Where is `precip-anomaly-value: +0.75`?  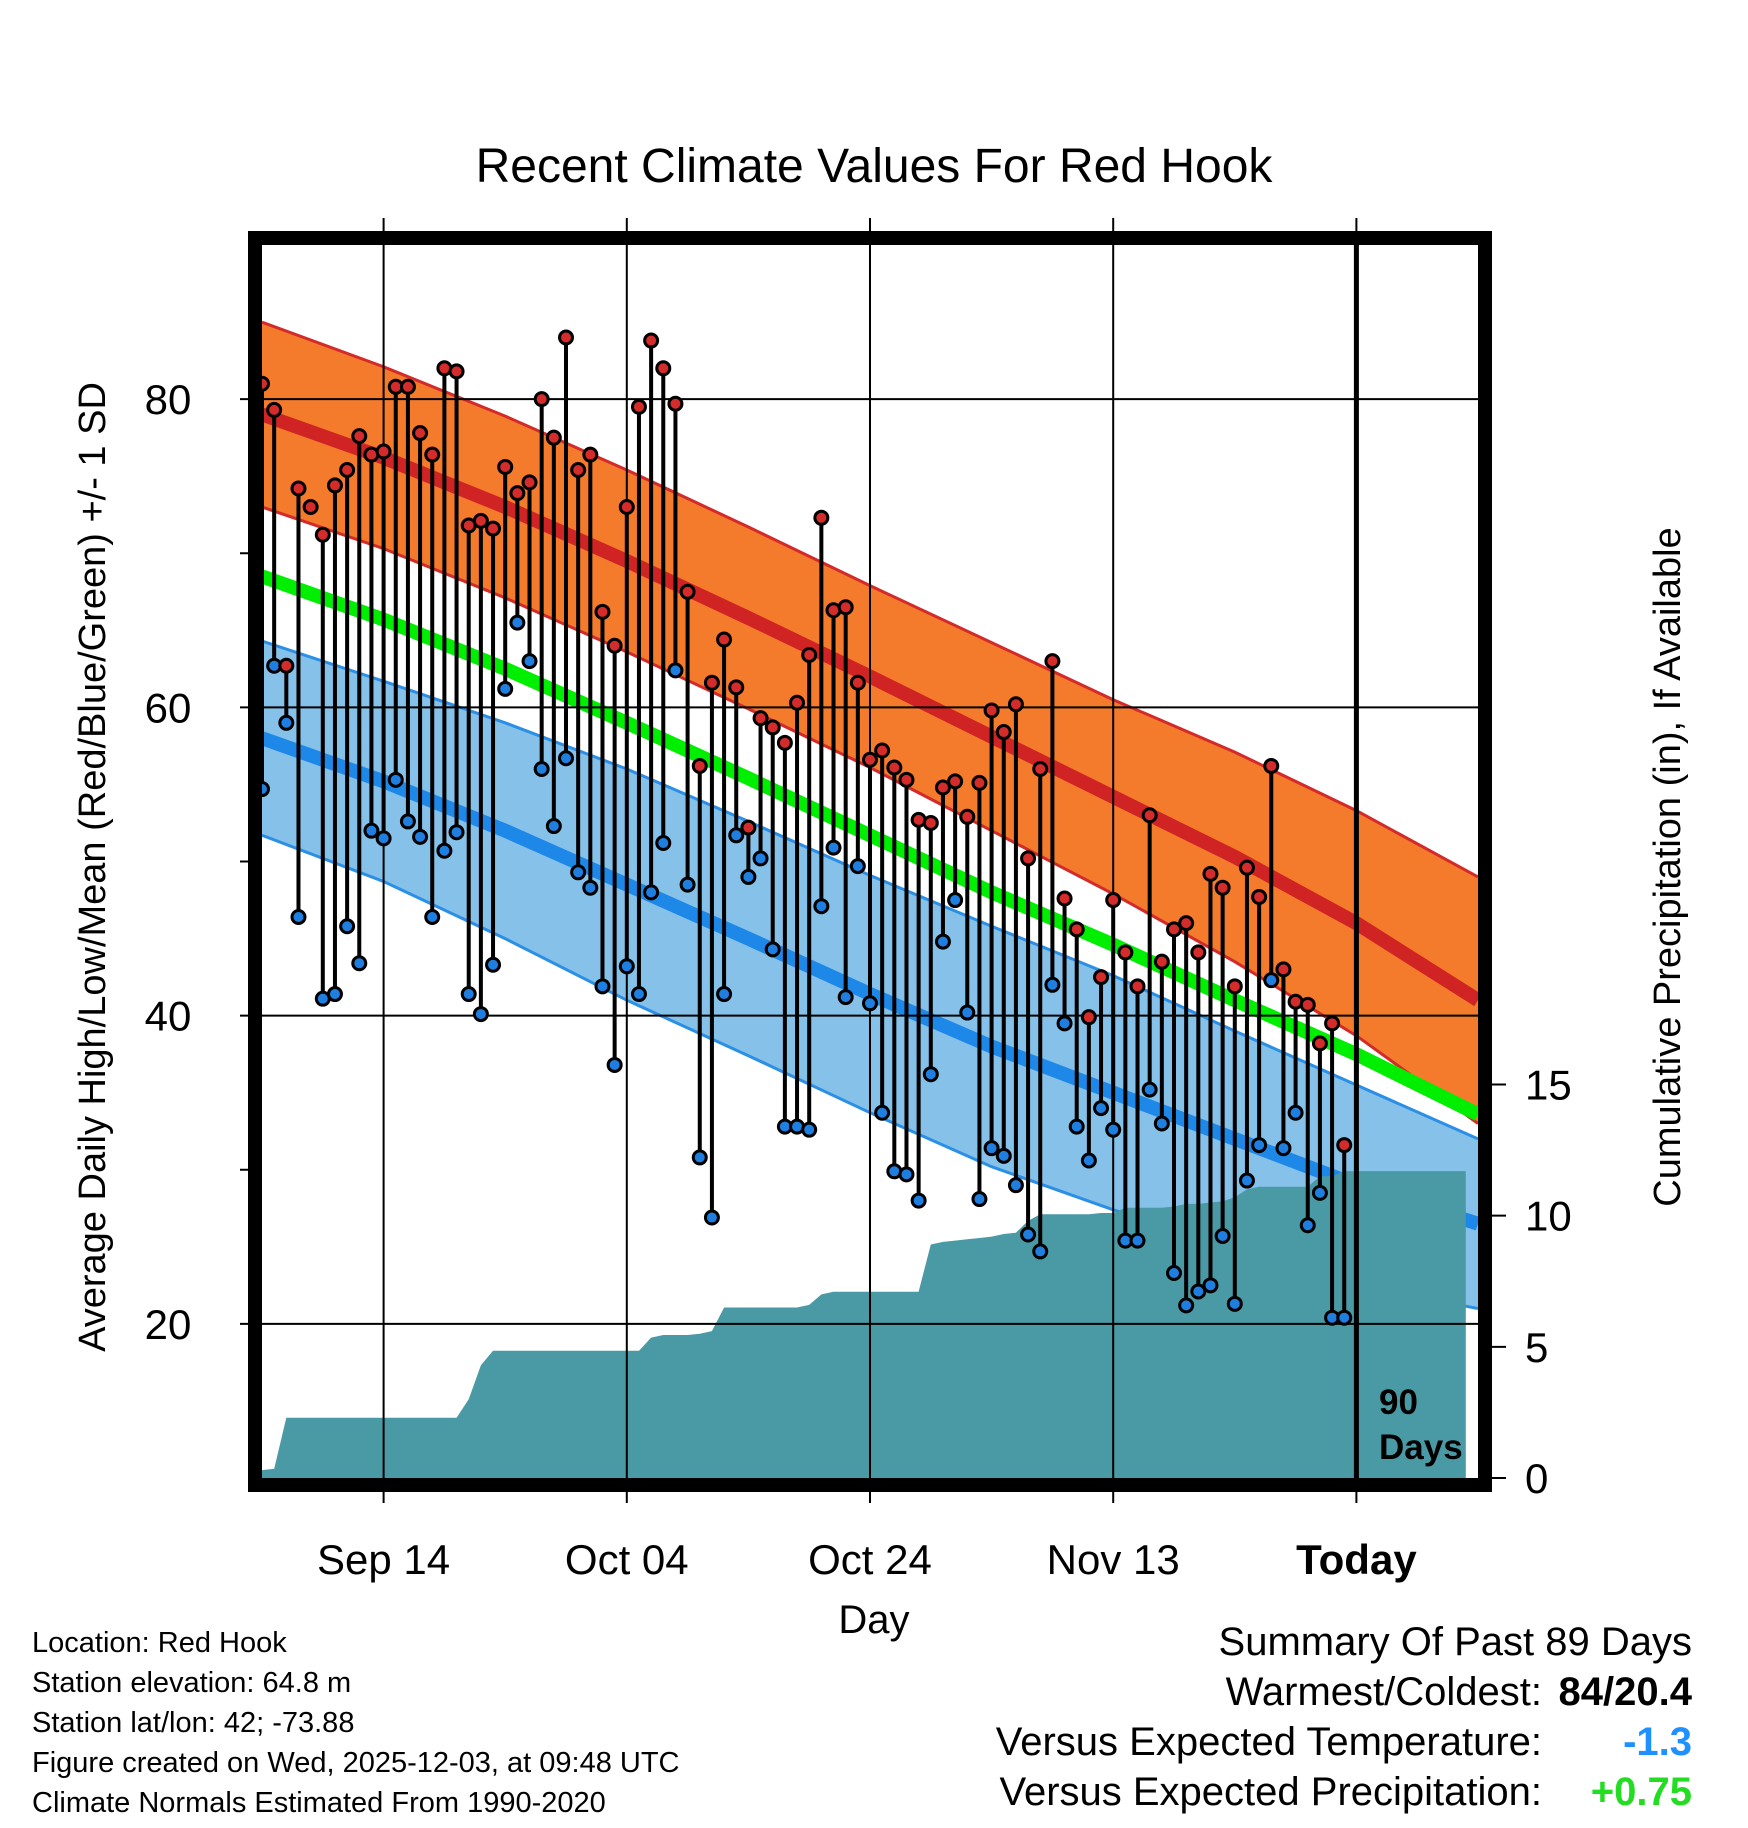 precip-anomaly-value: +0.75 is located at coordinates (1641, 1792).